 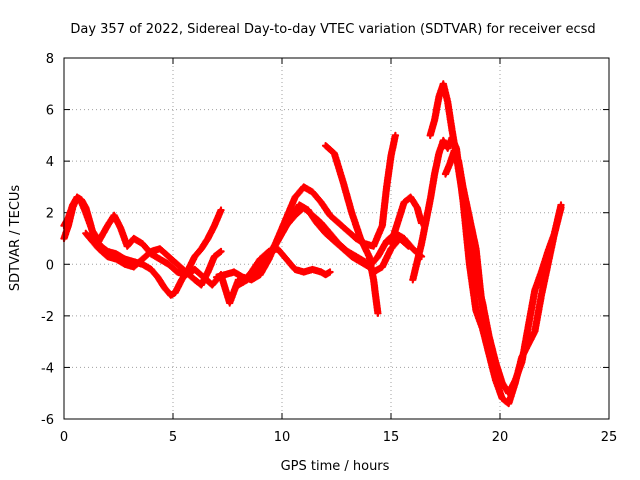 I want to click on x-tick-label: 10, so click(x=282, y=437).